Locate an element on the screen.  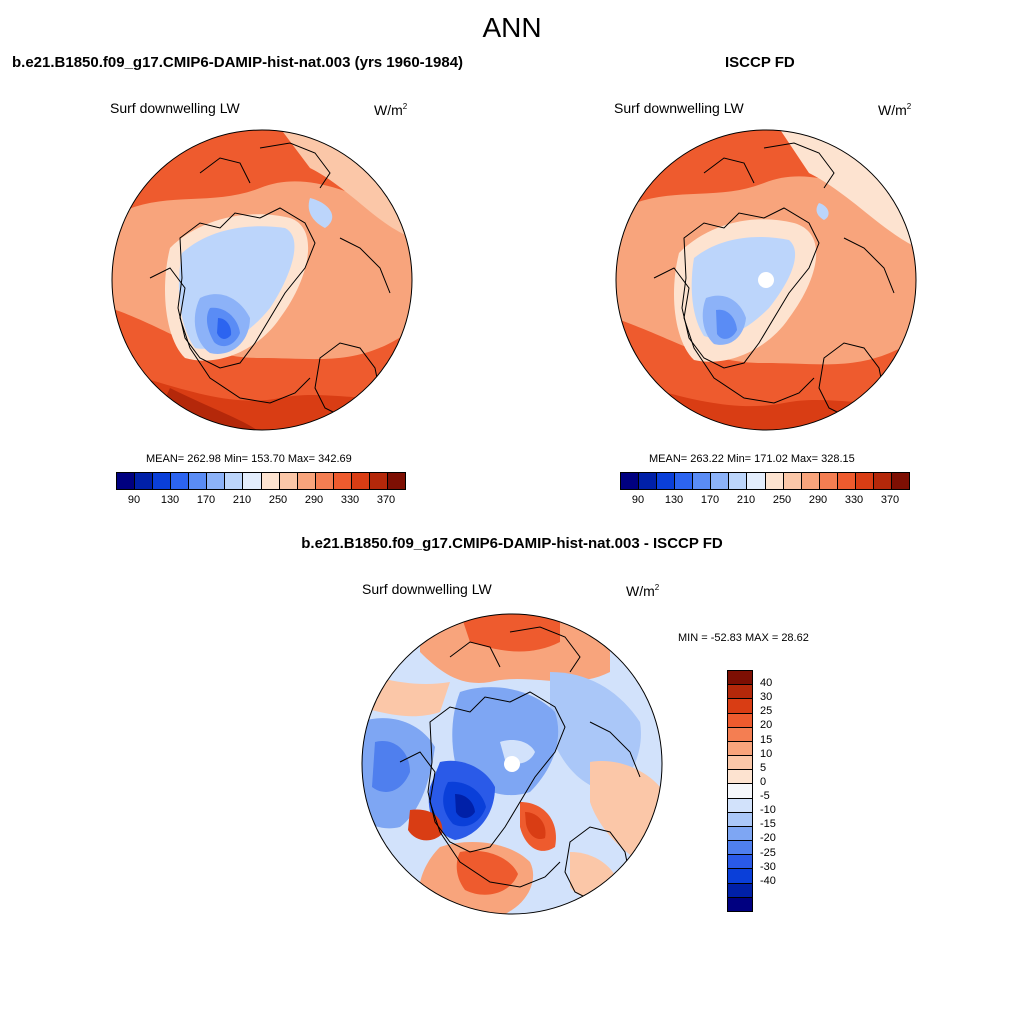
colorbar-tick-label: -40 is located at coordinates (768, 880).